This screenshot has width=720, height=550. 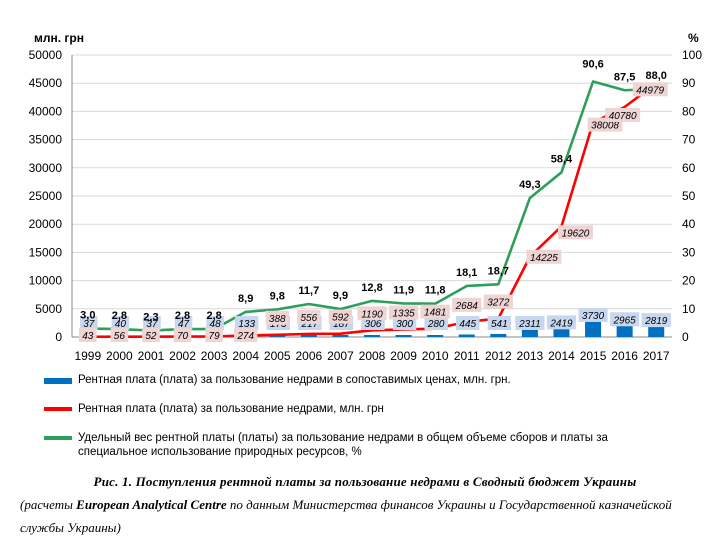 What do you see at coordinates (308, 356) in the screenshot?
I see `x-tick-label: 2006` at bounding box center [308, 356].